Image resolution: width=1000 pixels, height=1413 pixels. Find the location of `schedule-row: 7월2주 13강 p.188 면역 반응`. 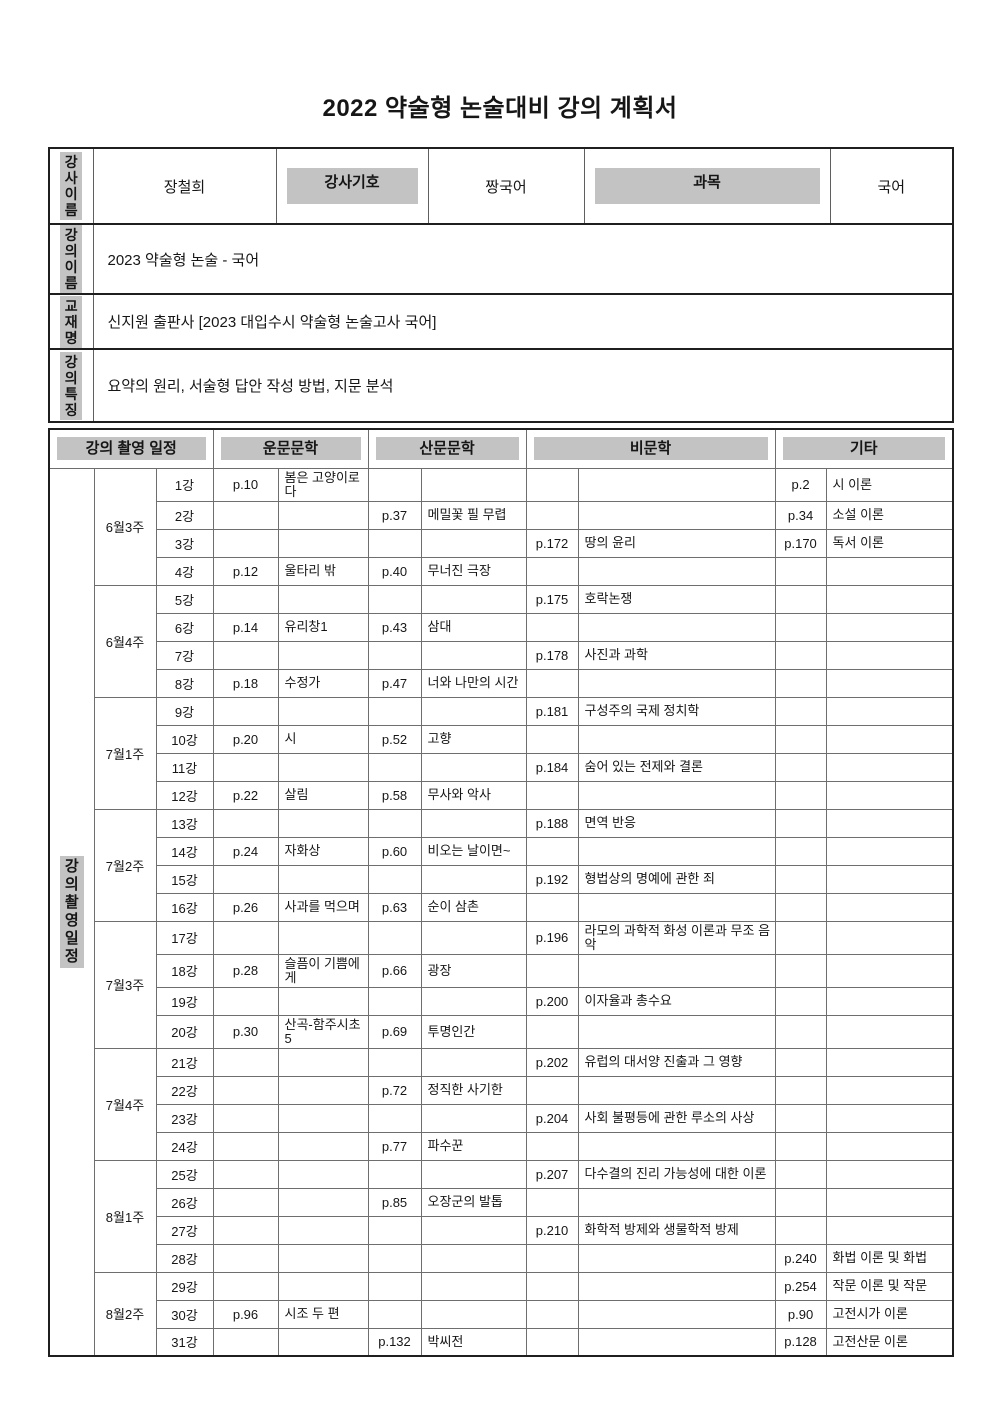

schedule-row: 7월2주 13강 p.188 면역 반응 is located at coordinates (501, 865).